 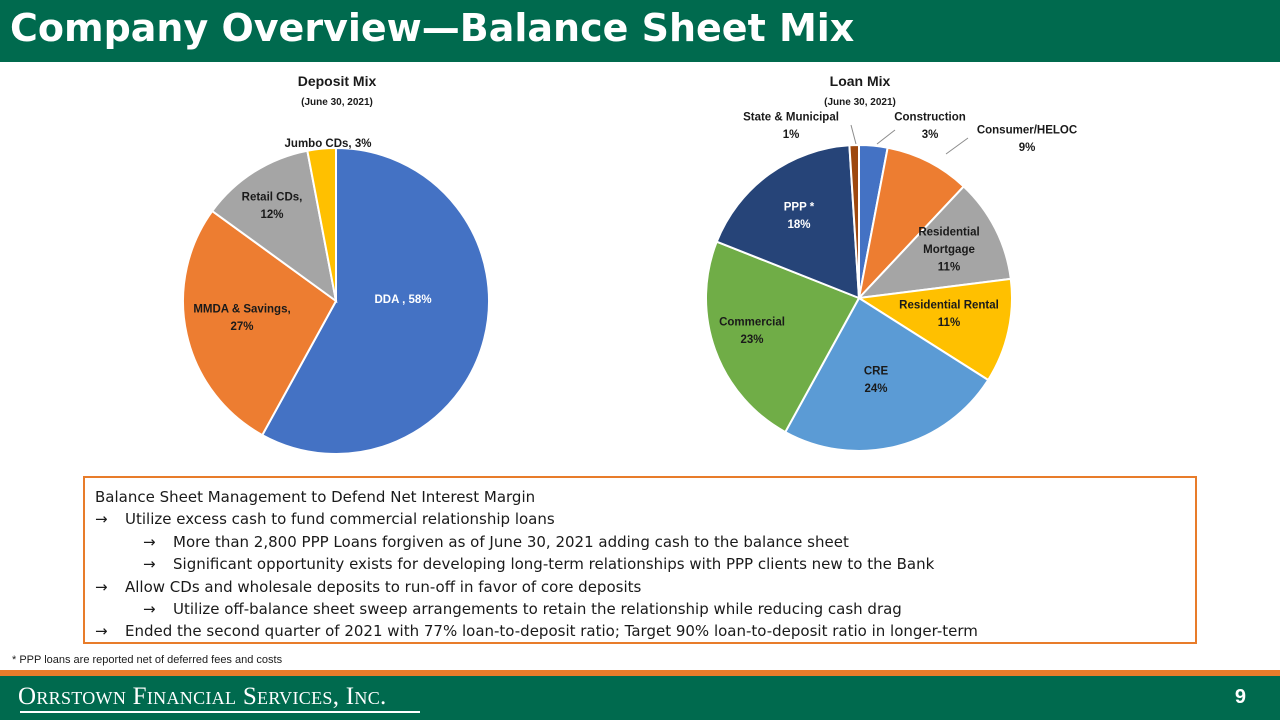 What do you see at coordinates (853, 134) in the screenshot?
I see `loan-mix-leader-state-municipal` at bounding box center [853, 134].